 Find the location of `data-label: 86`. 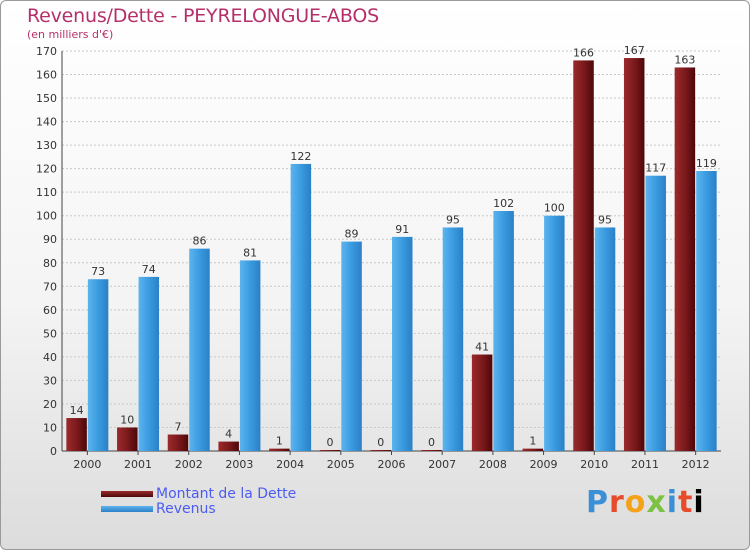

data-label: 86 is located at coordinates (199, 241).